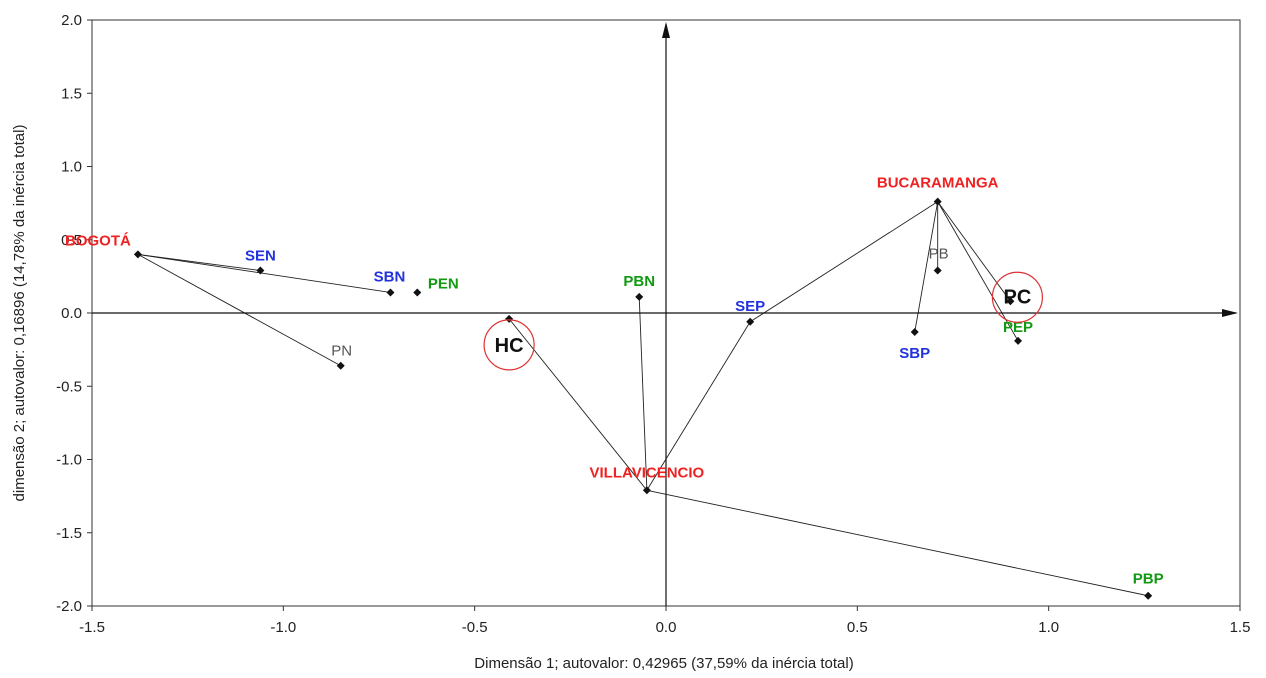 This screenshot has height=678, width=1266. What do you see at coordinates (340, 365) in the screenshot?
I see `point-pn` at bounding box center [340, 365].